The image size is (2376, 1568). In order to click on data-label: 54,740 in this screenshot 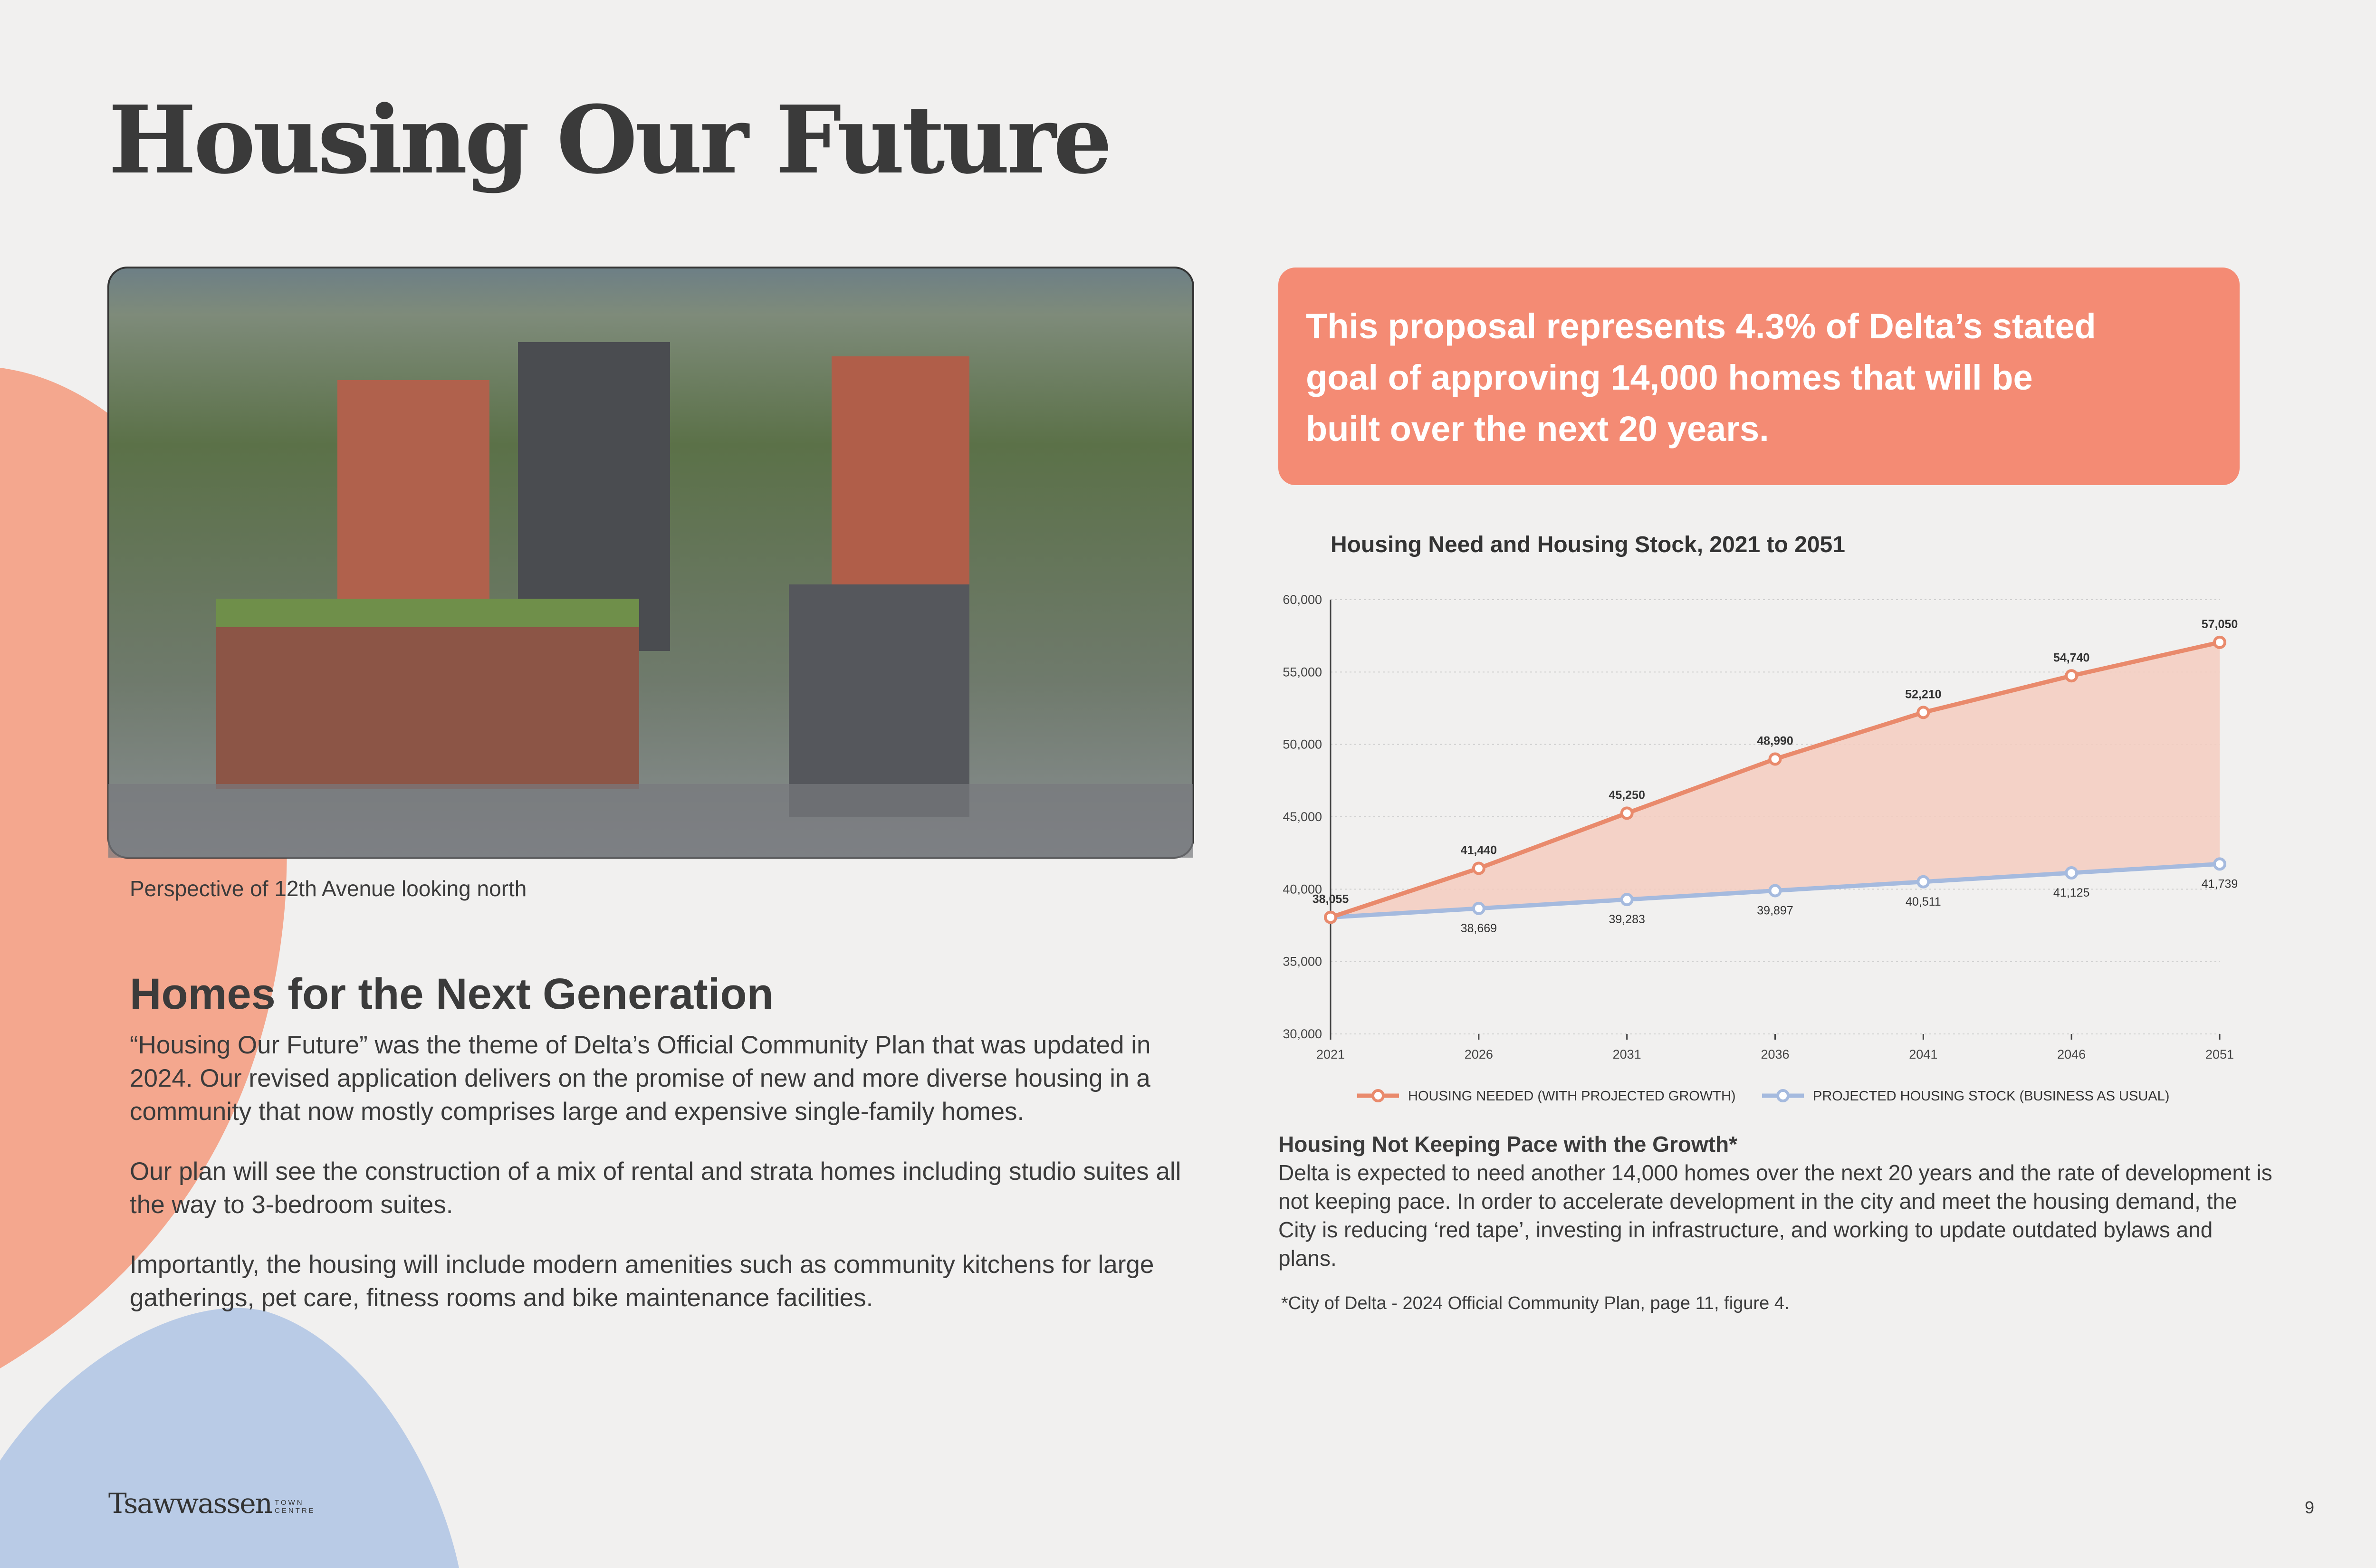, I will do `click(2071, 658)`.